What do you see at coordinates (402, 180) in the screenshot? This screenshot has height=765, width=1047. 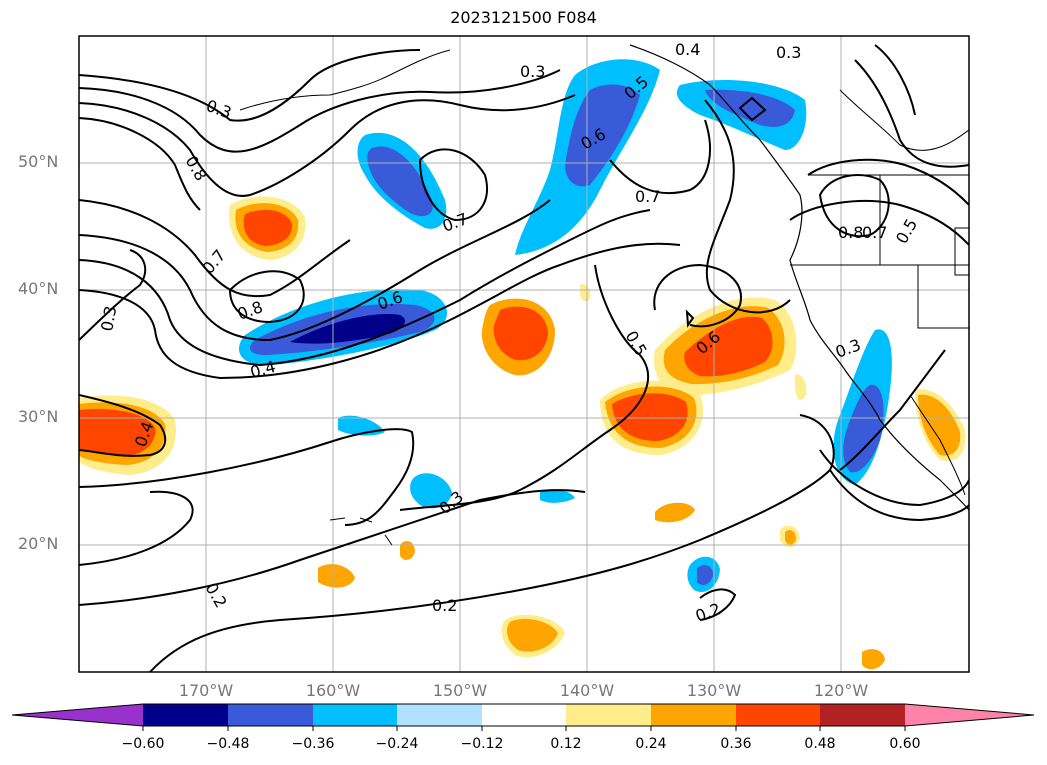 I see `negative-anomaly-west` at bounding box center [402, 180].